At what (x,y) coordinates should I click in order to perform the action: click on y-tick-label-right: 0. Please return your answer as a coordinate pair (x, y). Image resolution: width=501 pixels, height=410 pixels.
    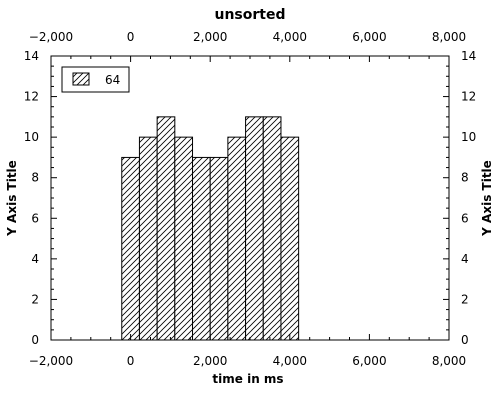
    Looking at the image, I should click on (465, 340).